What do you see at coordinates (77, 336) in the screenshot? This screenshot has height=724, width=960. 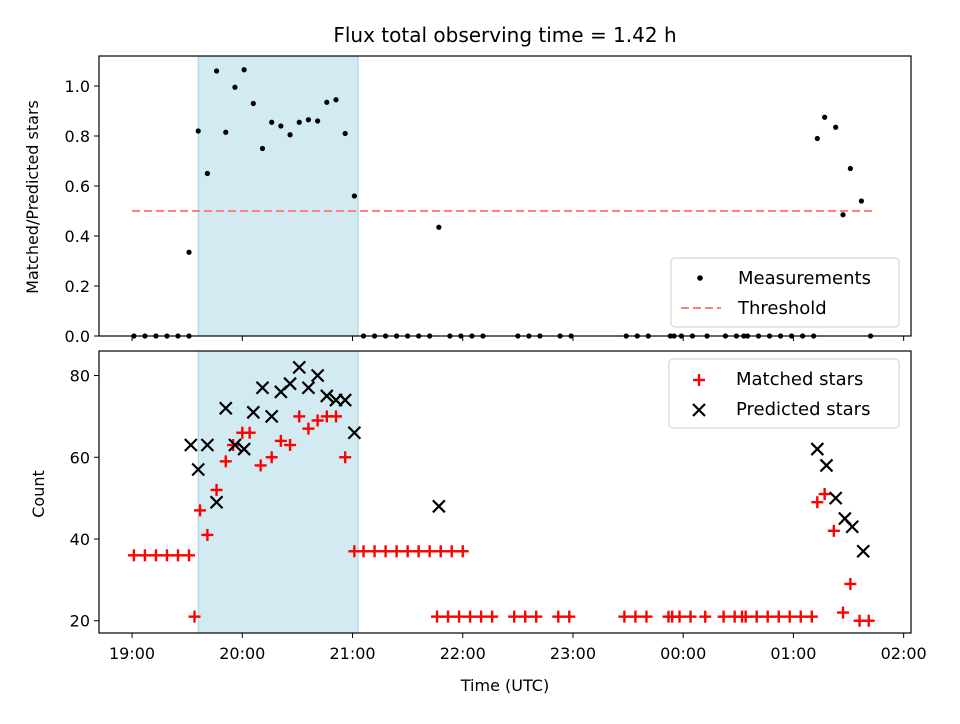 I see `top-y-tick-label: 0.0` at bounding box center [77, 336].